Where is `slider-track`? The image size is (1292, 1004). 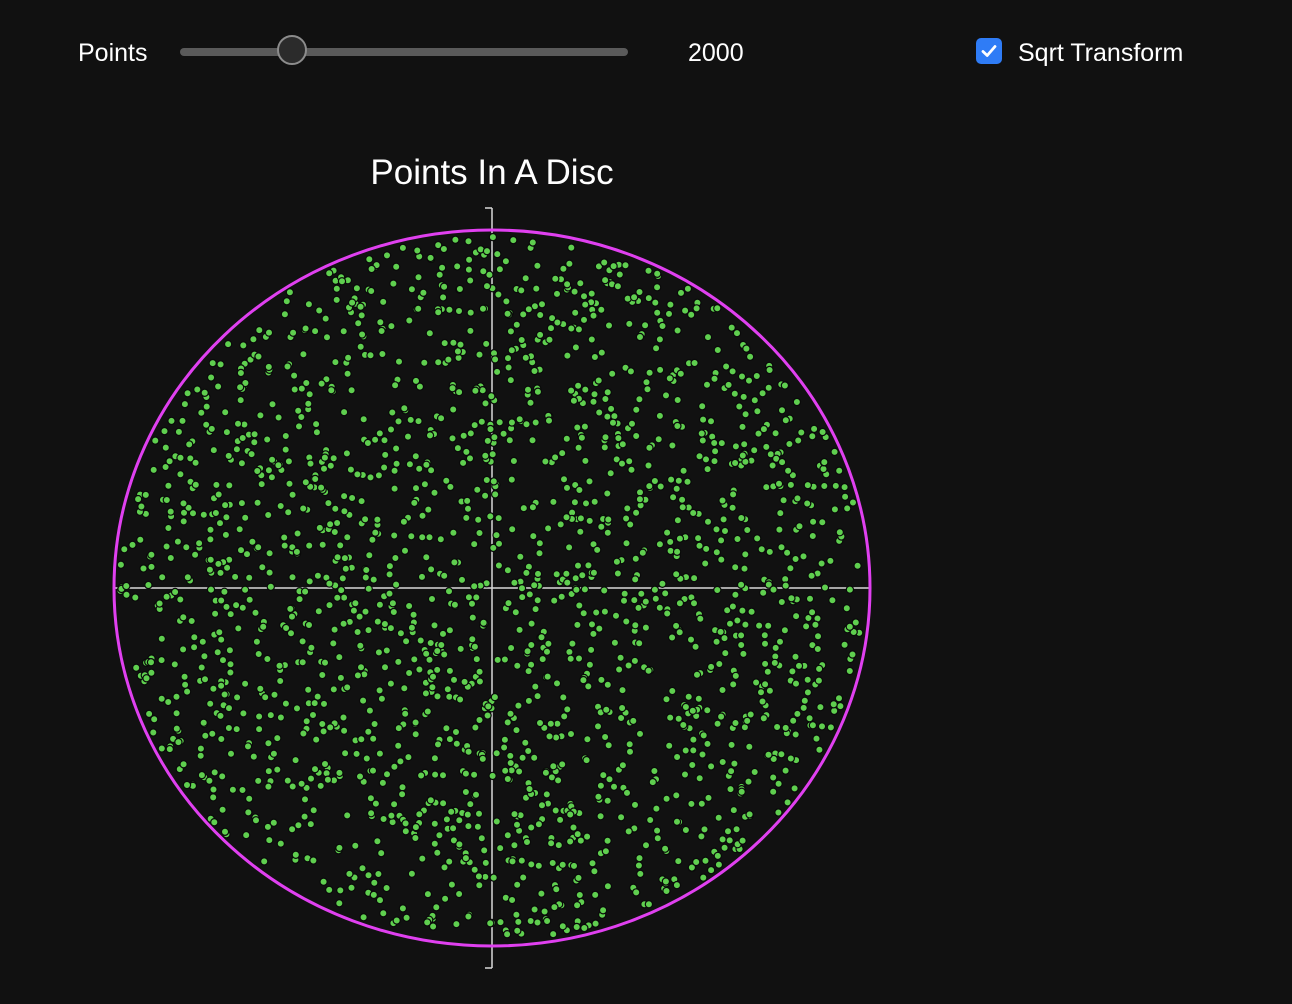 slider-track is located at coordinates (404, 52).